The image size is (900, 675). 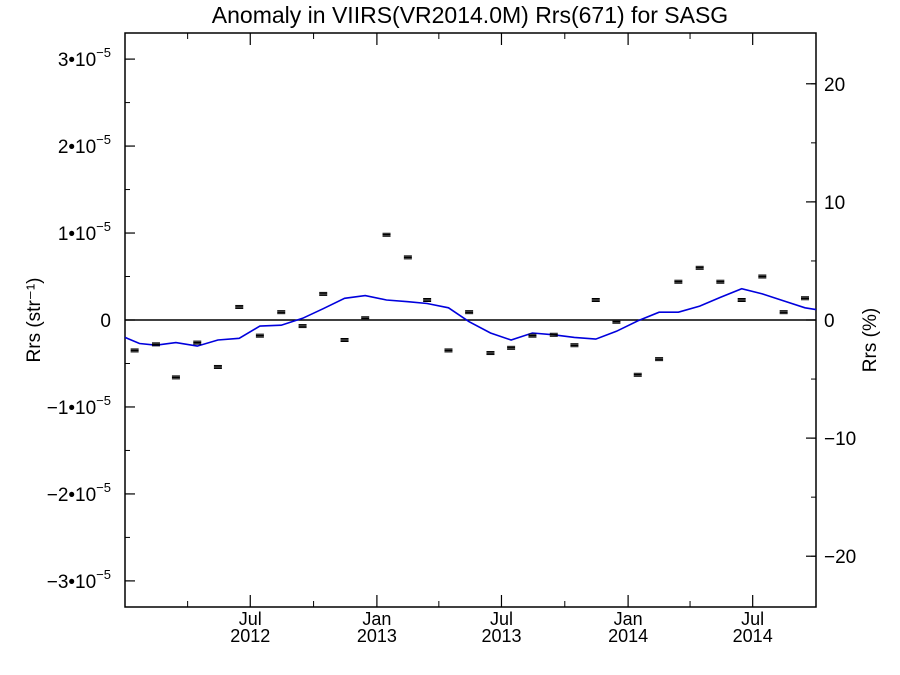 I want to click on y-left-tick-mantissa: −3•10, so click(x=71, y=582).